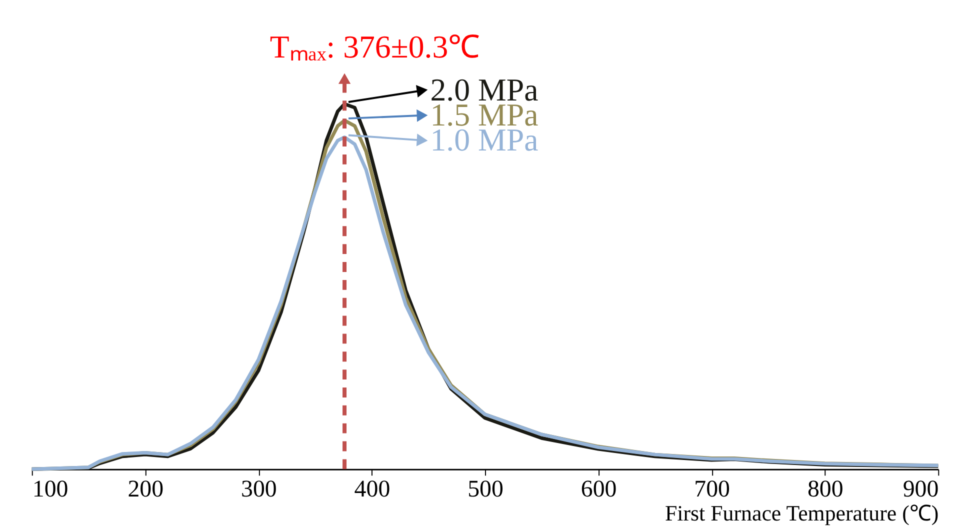  What do you see at coordinates (801, 513) in the screenshot?
I see `x-axis-title: First Furnace Temperature (℃)` at bounding box center [801, 513].